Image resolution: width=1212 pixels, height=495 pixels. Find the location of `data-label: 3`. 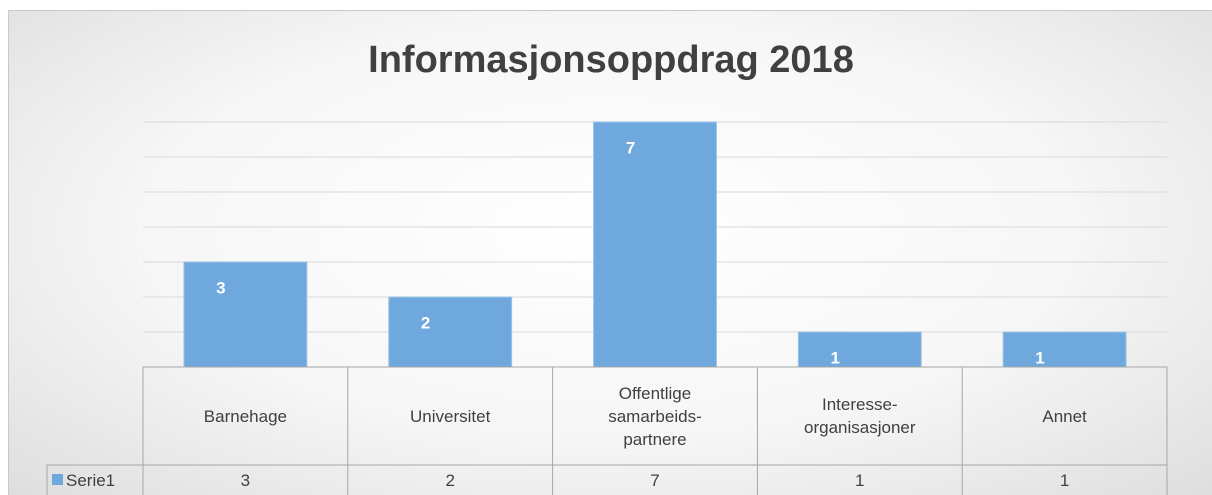

data-label: 3 is located at coordinates (220, 287).